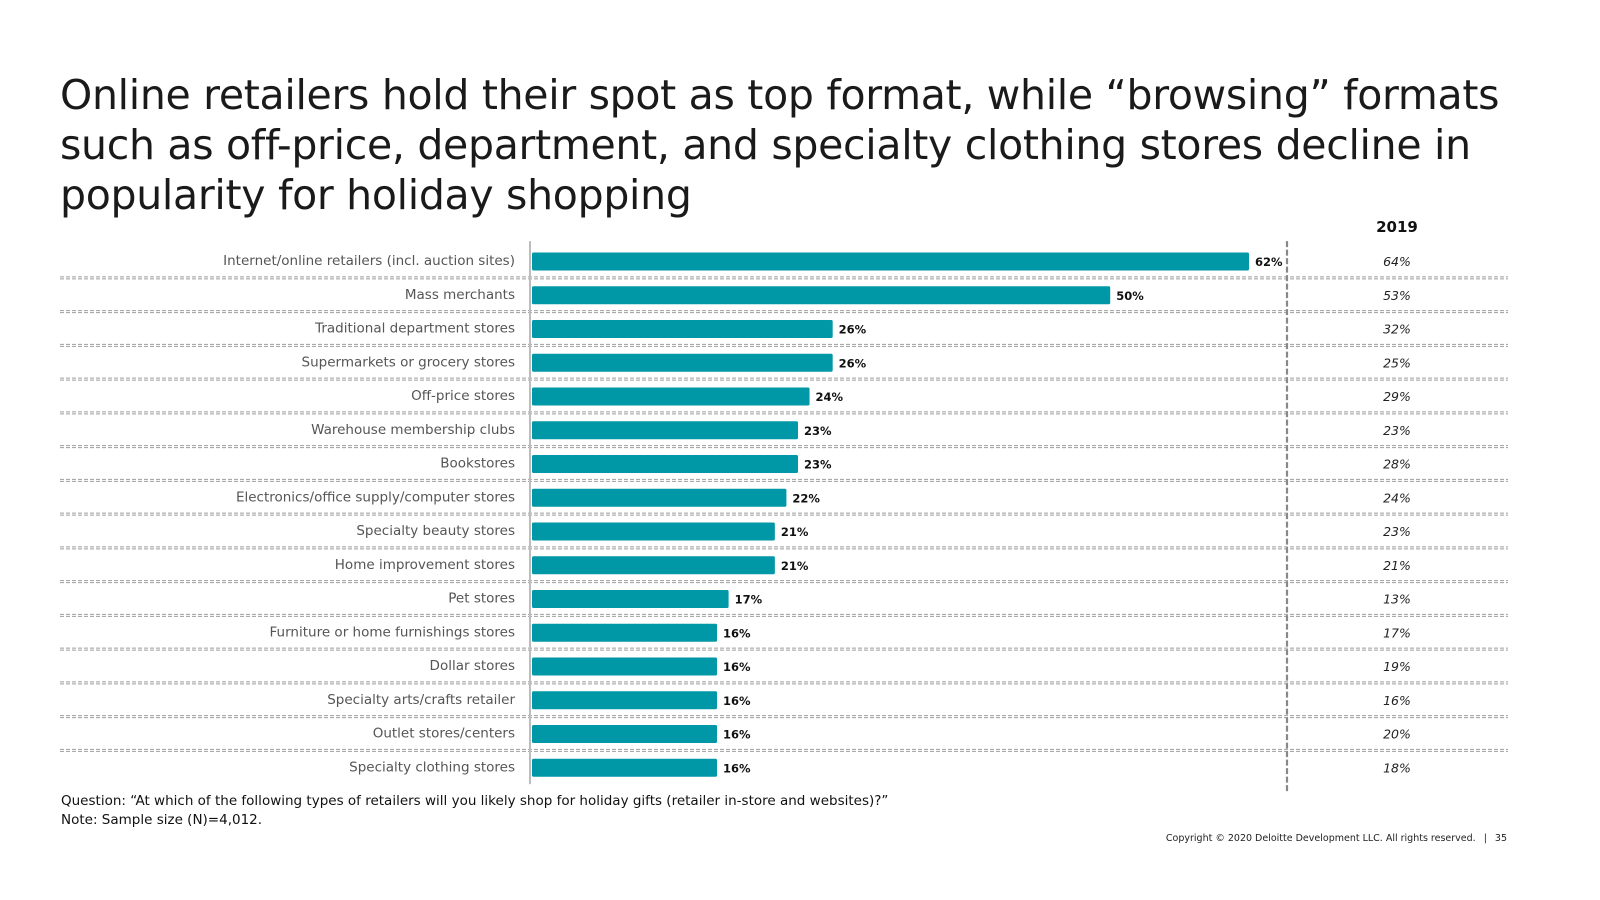  Describe the element at coordinates (477, 464) in the screenshot. I see `category-label: Bookstores` at that location.